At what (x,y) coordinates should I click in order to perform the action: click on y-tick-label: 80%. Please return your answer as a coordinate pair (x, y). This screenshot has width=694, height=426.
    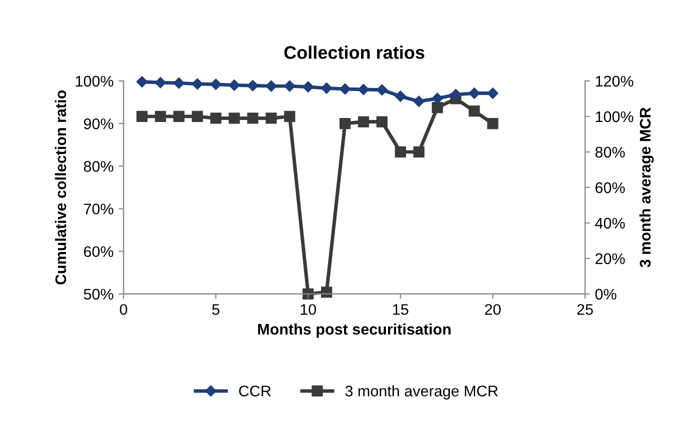
    Looking at the image, I should click on (99, 166).